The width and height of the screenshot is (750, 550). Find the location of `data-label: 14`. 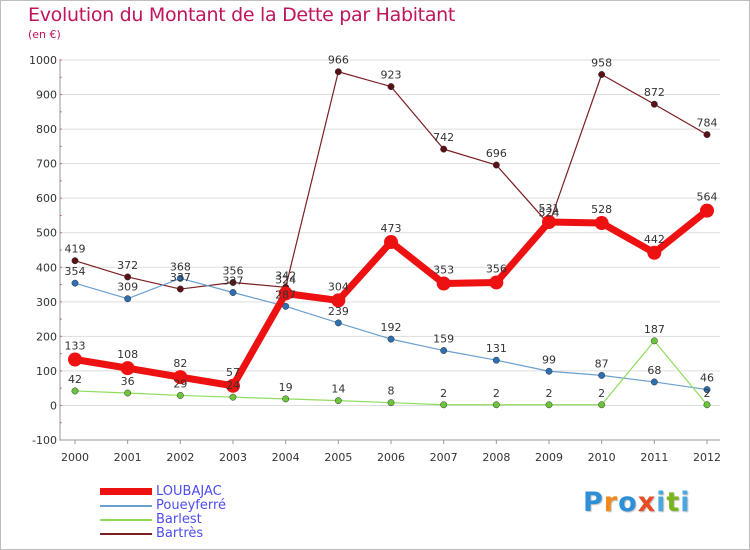

data-label: 14 is located at coordinates (338, 389).